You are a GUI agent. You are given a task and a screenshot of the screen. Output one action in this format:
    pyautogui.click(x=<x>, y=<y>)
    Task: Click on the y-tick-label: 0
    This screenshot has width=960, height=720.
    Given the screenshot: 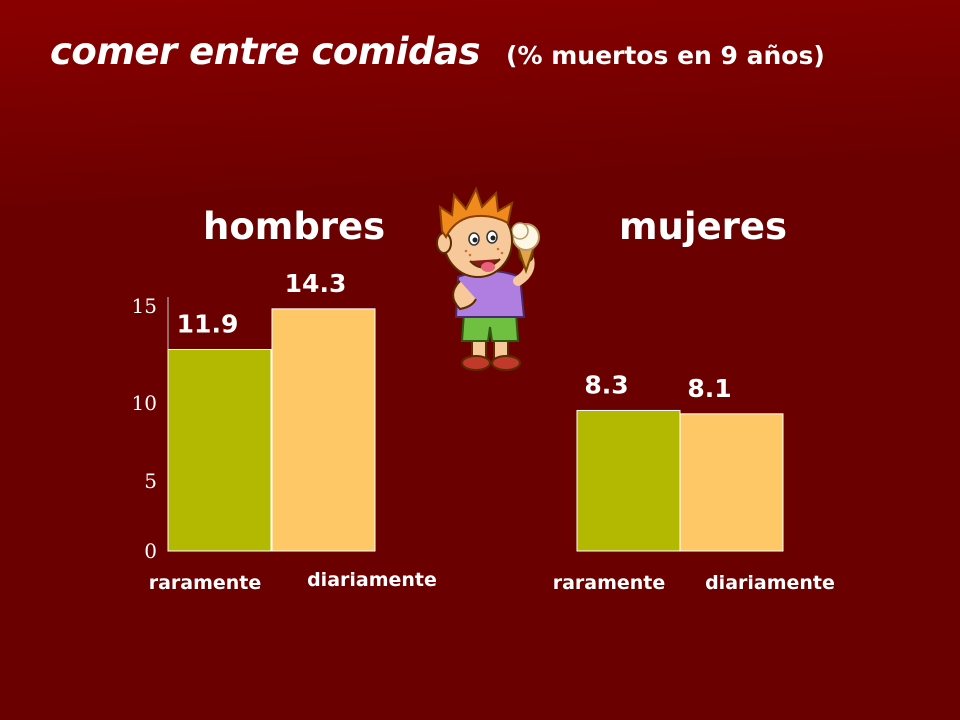 What is the action you would take?
    pyautogui.click(x=150, y=551)
    